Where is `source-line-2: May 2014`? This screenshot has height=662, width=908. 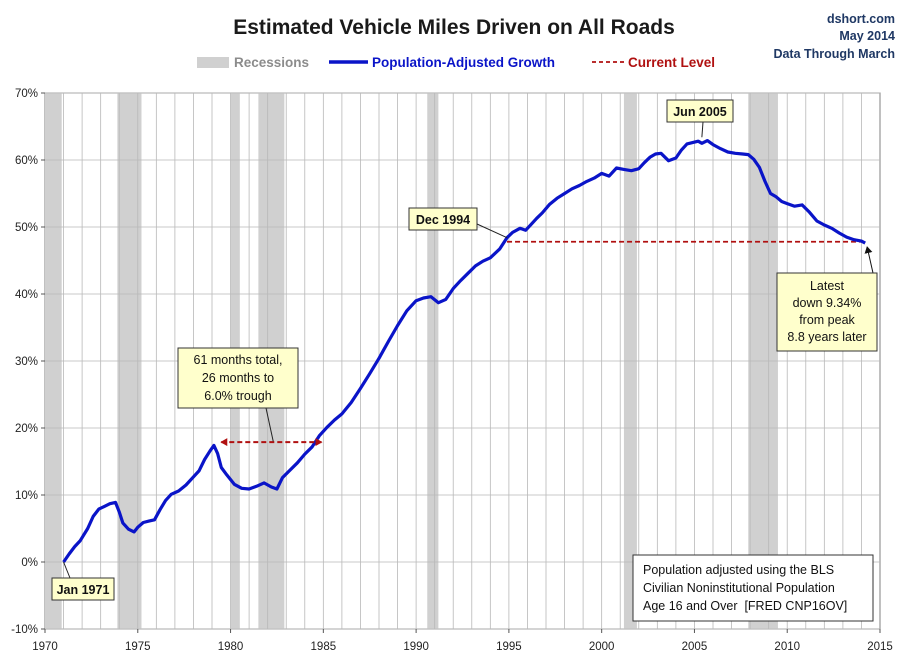 source-line-2: May 2014 is located at coordinates (867, 36).